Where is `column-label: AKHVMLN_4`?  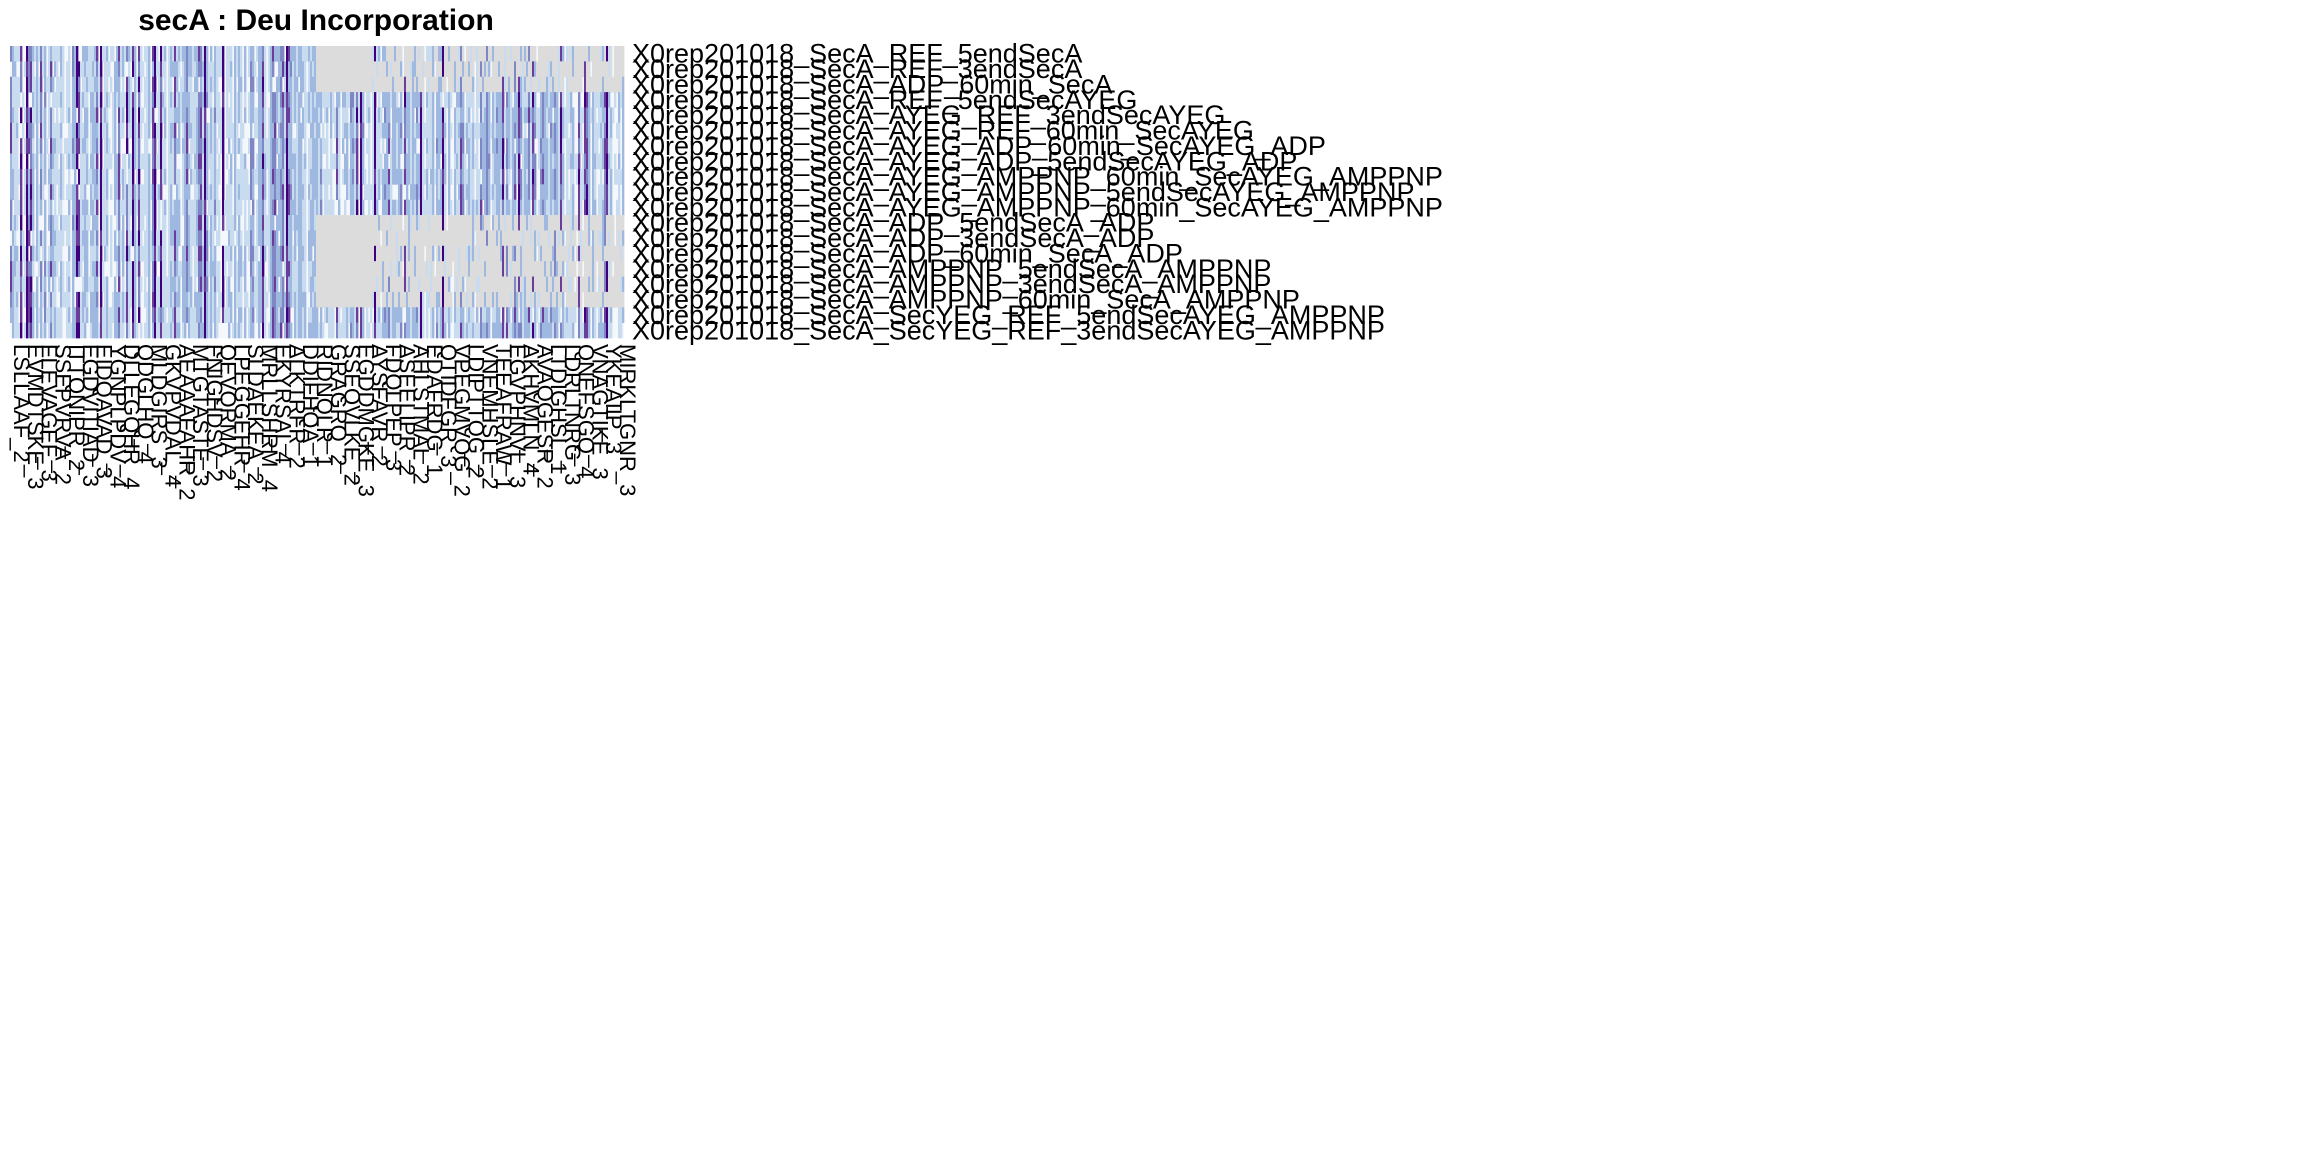 column-label: AKHVMLN_4 is located at coordinates (531, 409).